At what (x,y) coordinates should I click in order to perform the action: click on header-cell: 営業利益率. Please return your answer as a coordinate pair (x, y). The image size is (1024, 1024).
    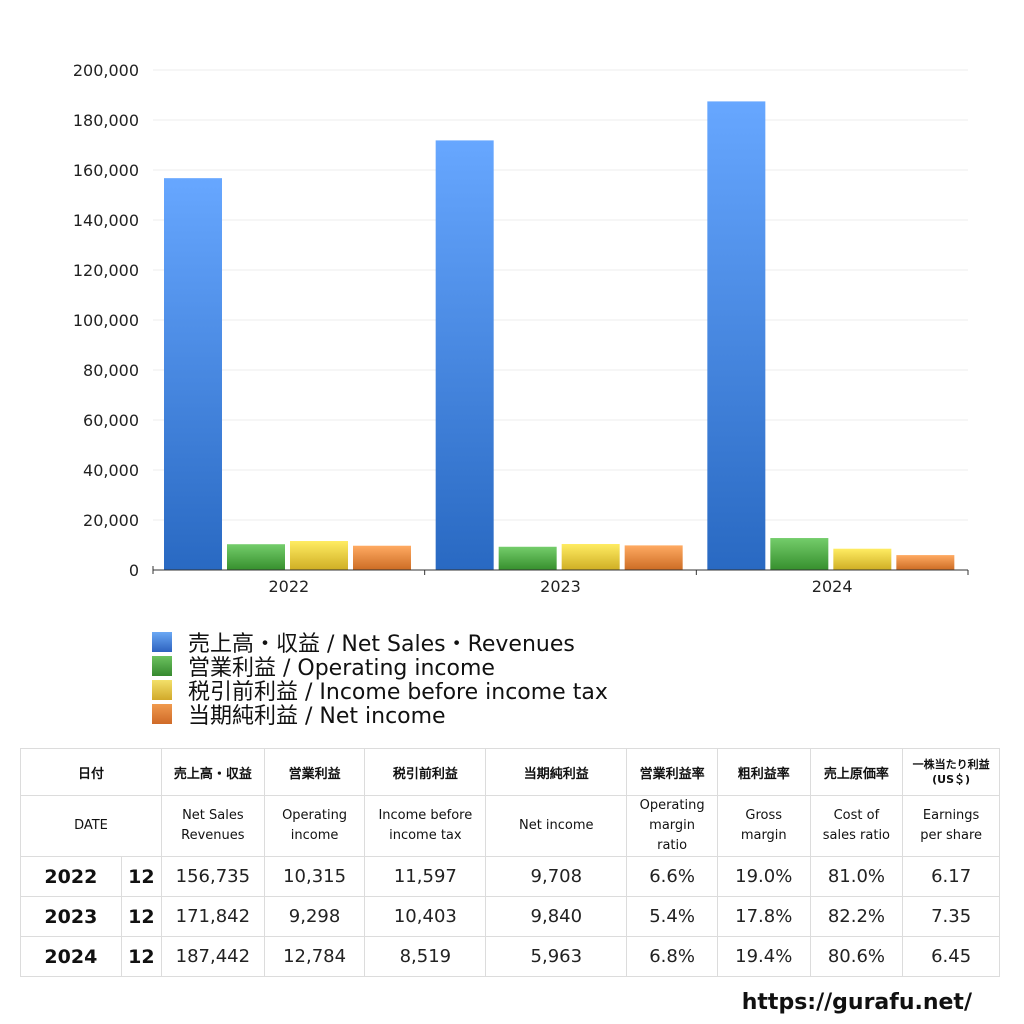
    Looking at the image, I should click on (672, 772).